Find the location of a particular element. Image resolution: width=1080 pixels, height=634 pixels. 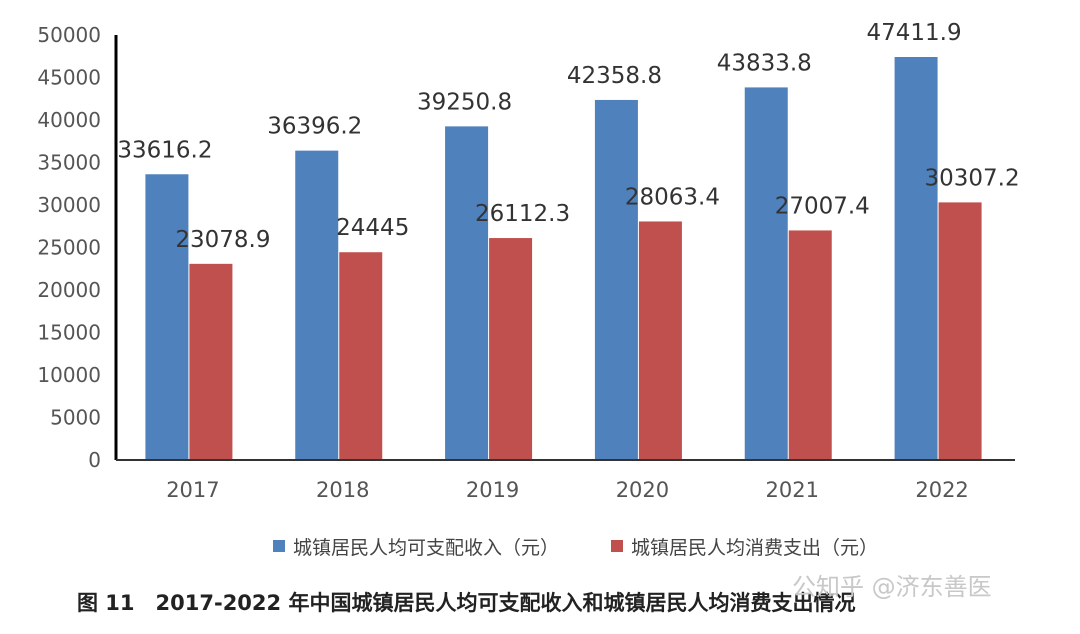

y-tick-label: 25000 is located at coordinates (69, 248).